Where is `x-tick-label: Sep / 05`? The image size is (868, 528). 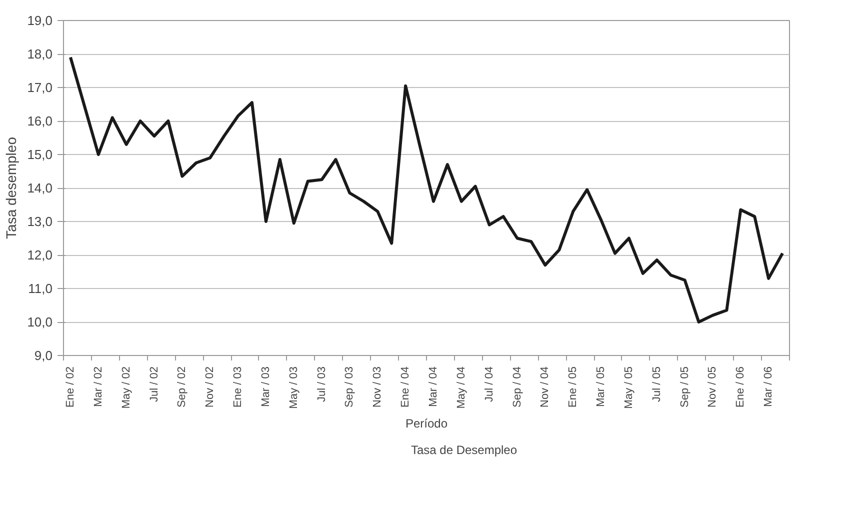 x-tick-label: Sep / 05 is located at coordinates (684, 387).